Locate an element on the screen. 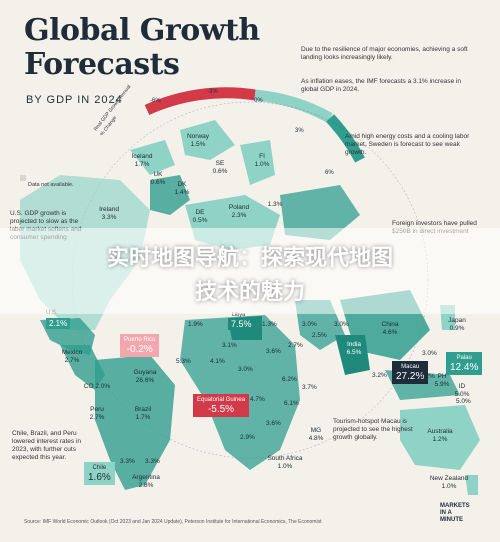 The width and height of the screenshot is (500, 542). label-ireland: Ireland 3.3% is located at coordinates (109, 213).